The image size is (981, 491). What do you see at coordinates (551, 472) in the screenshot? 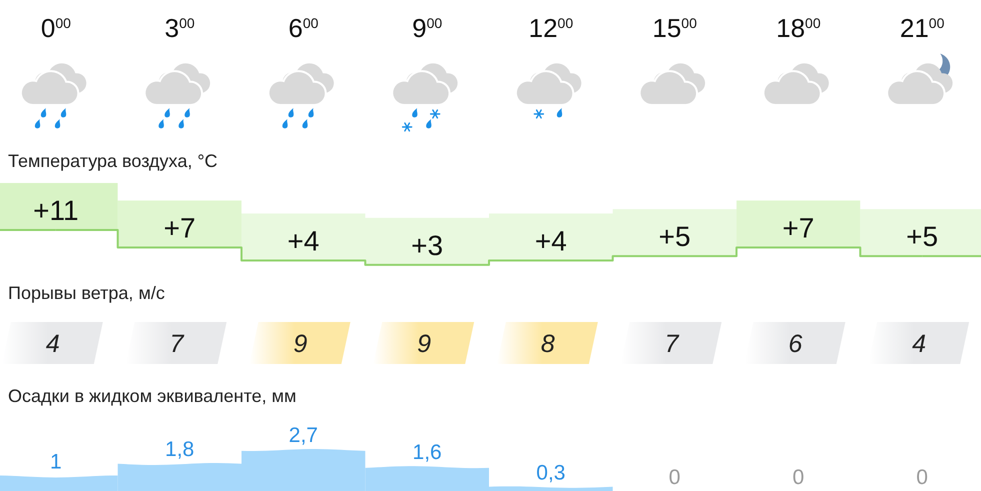
I see `data-label: 0,3` at bounding box center [551, 472].